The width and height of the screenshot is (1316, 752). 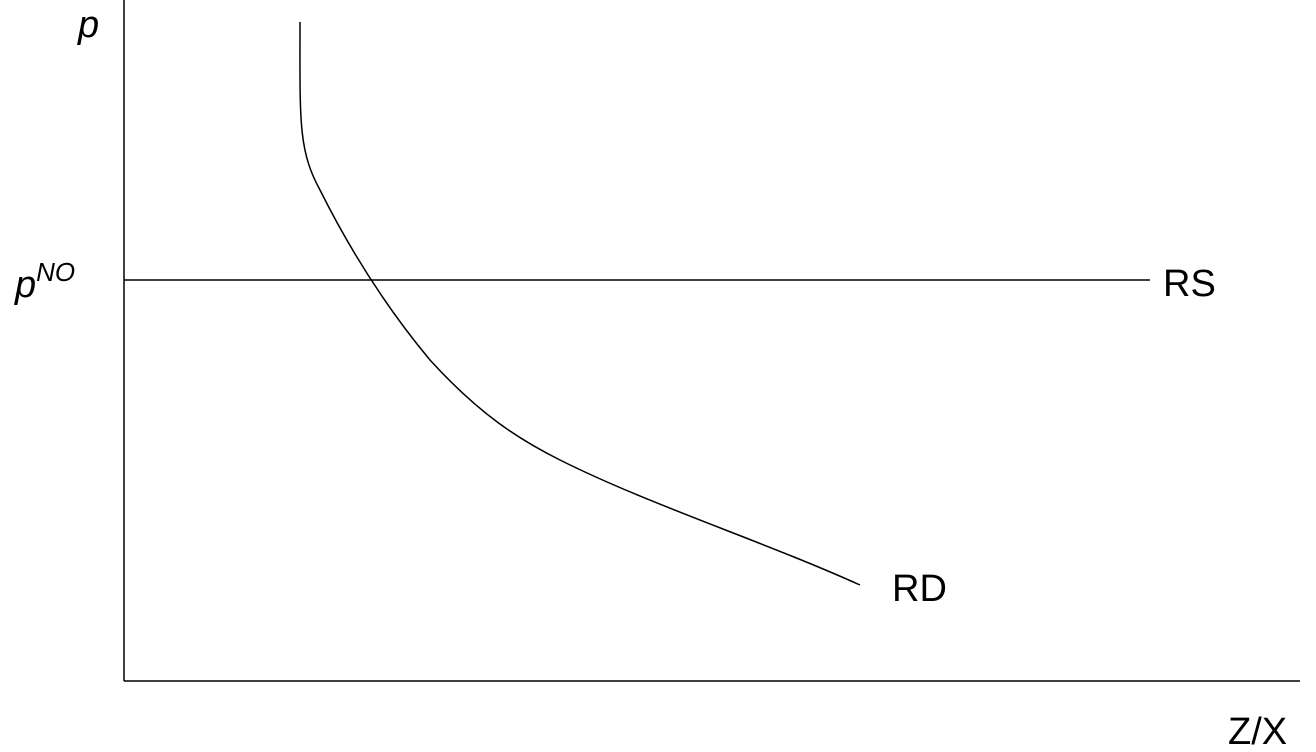 I want to click on x-axis-label: Z/X, so click(x=1257, y=731).